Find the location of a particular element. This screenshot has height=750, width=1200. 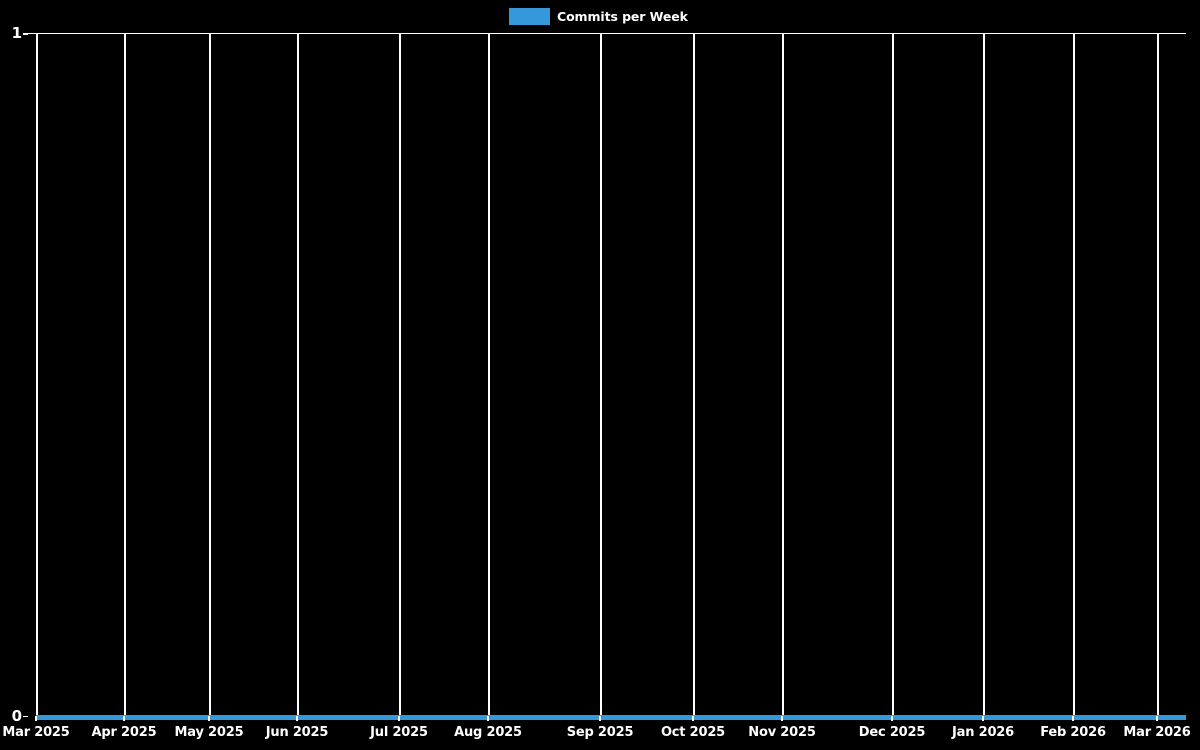

y-axis-tick-mark-zero is located at coordinates (25, 716).